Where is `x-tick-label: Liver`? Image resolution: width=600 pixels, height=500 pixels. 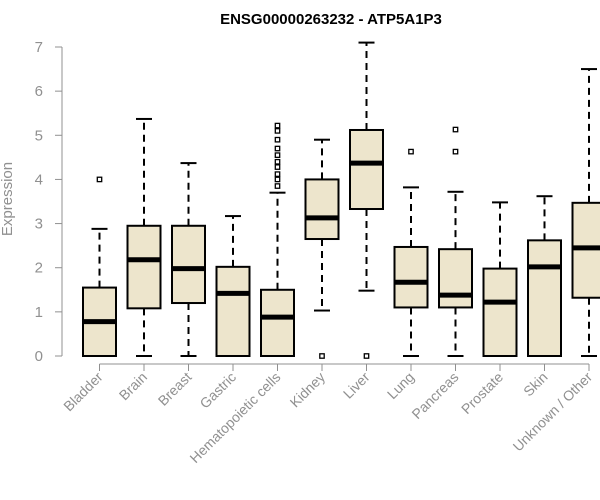 x-tick-label: Liver is located at coordinates (356, 385).